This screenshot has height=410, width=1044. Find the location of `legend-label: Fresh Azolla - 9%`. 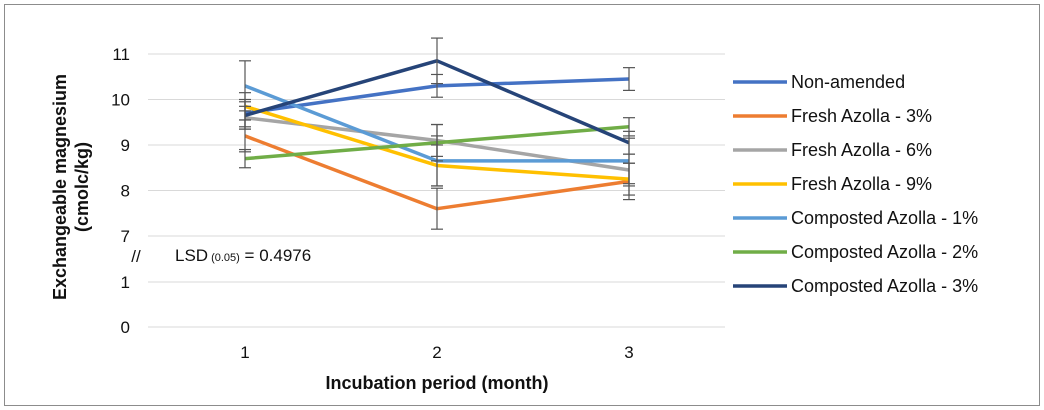

legend-label: Fresh Azolla - 9% is located at coordinates (861, 184).